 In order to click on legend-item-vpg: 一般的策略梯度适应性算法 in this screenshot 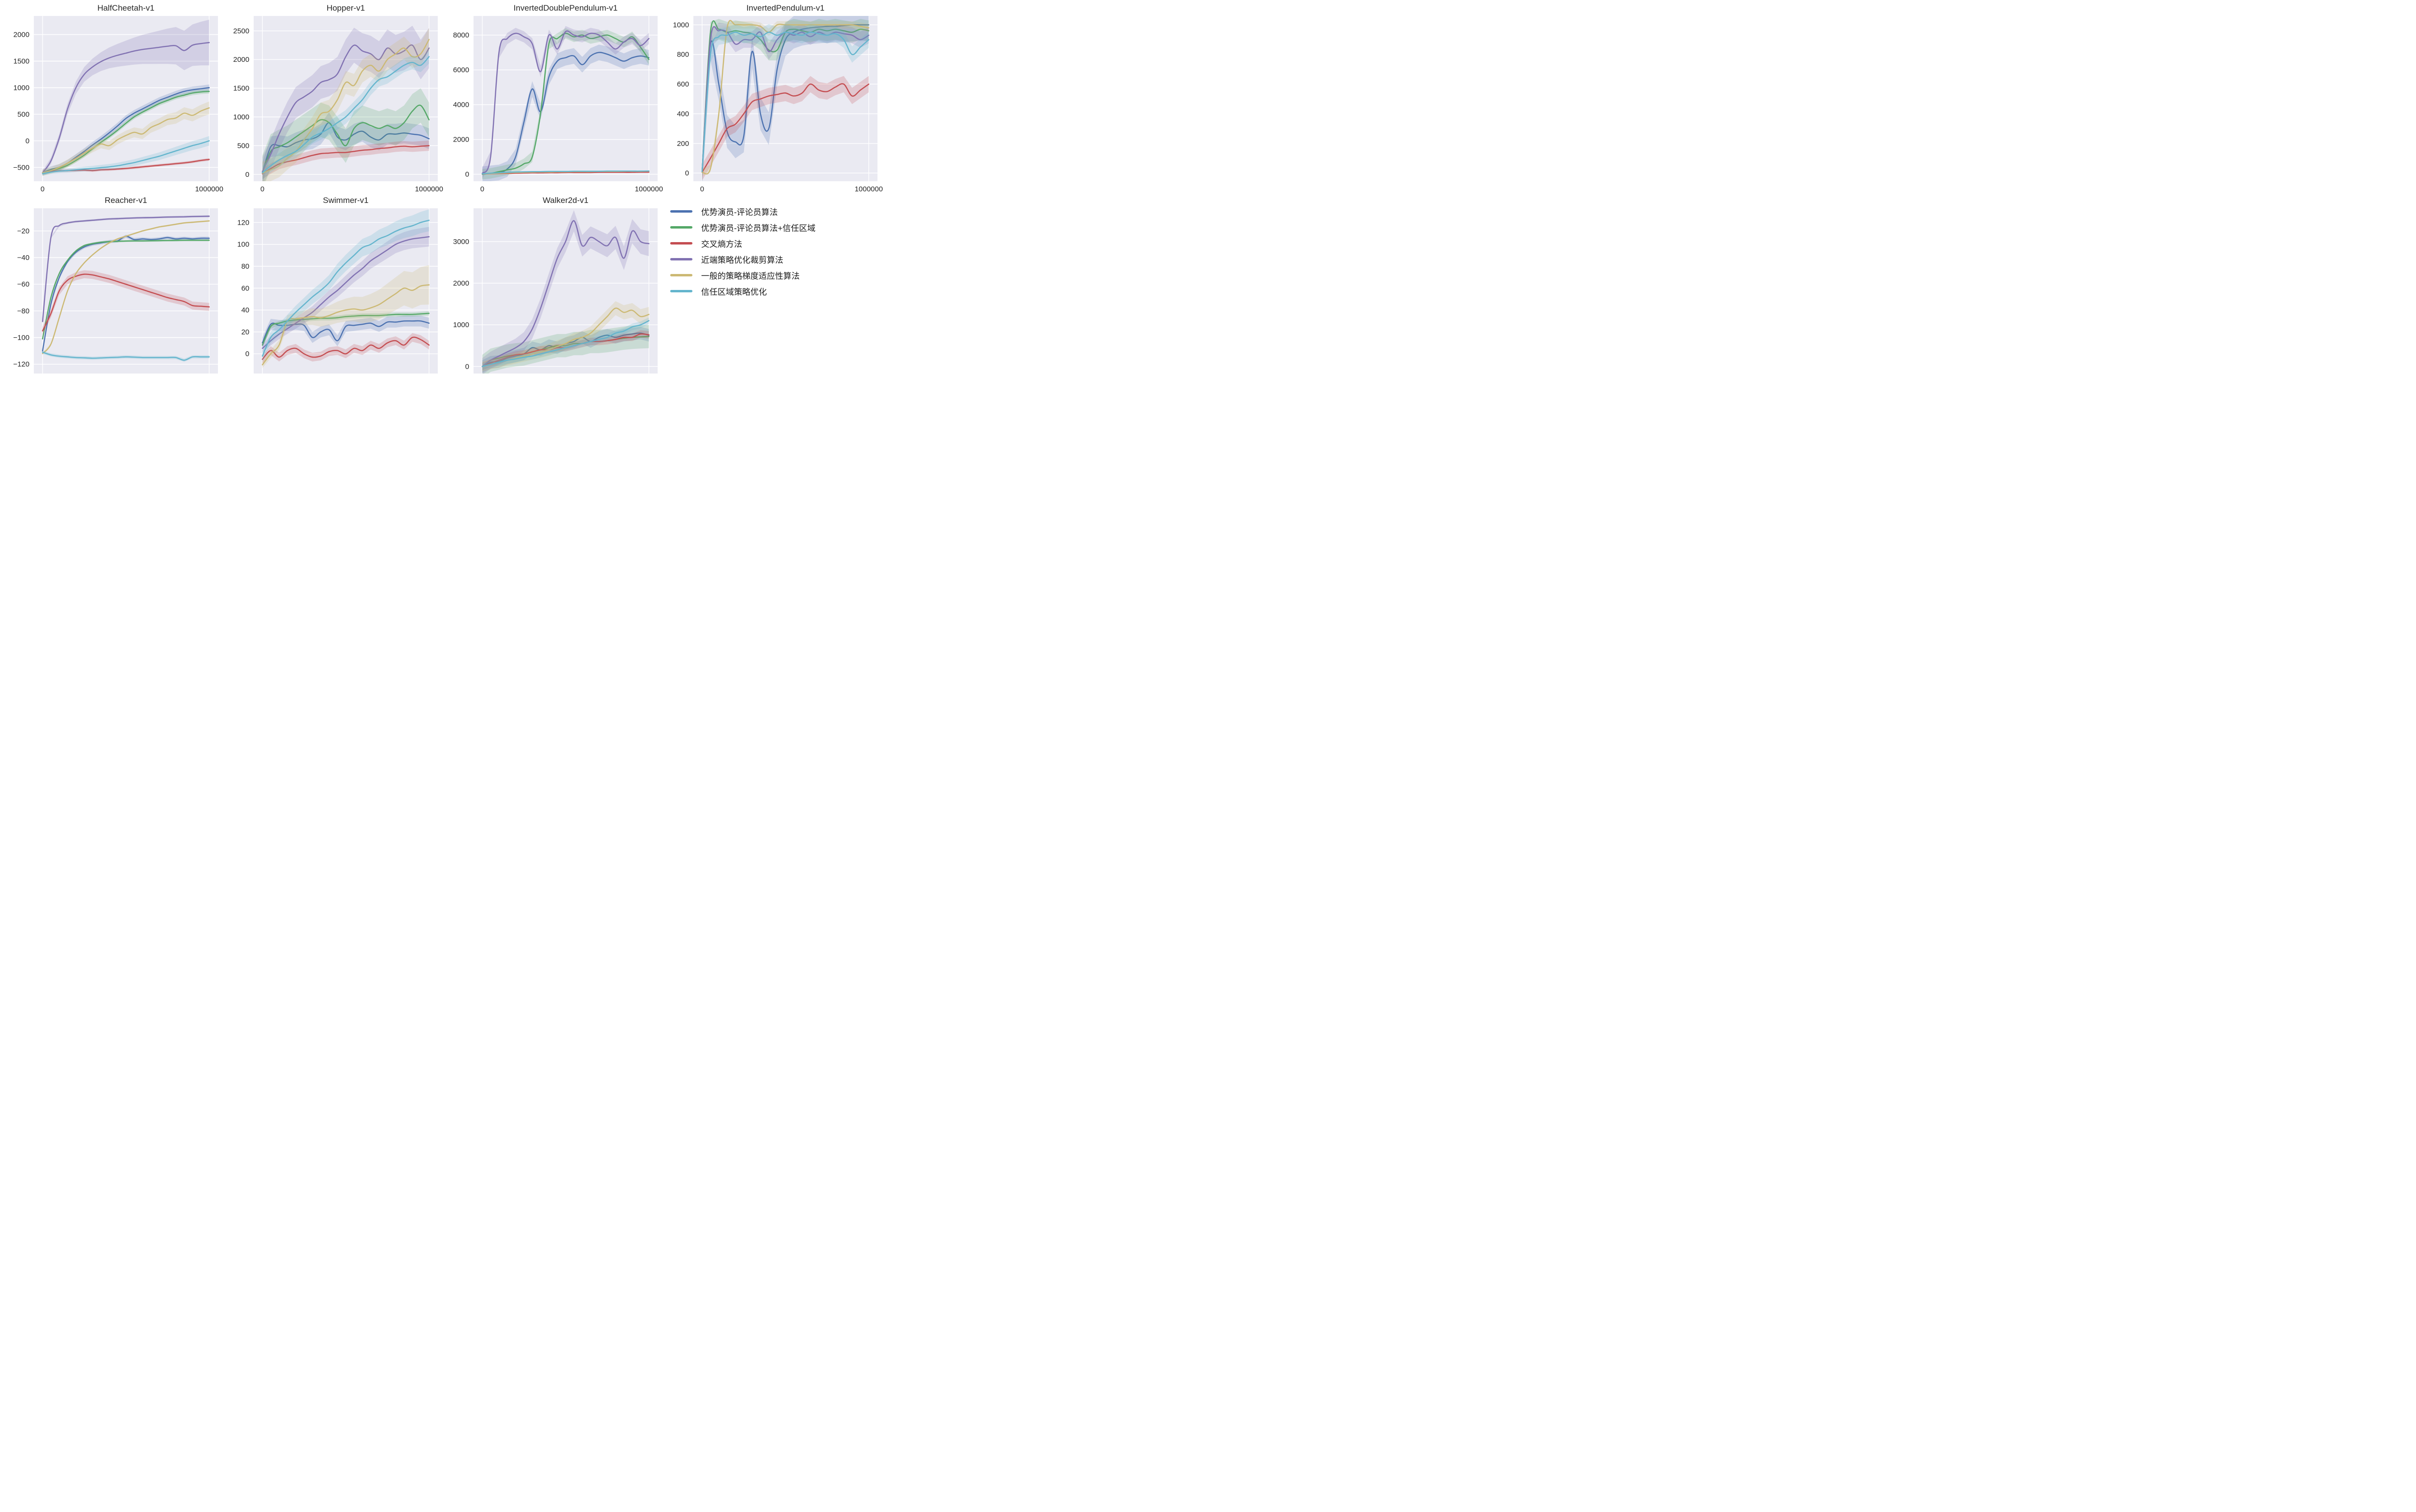, I will do `click(776, 275)`.